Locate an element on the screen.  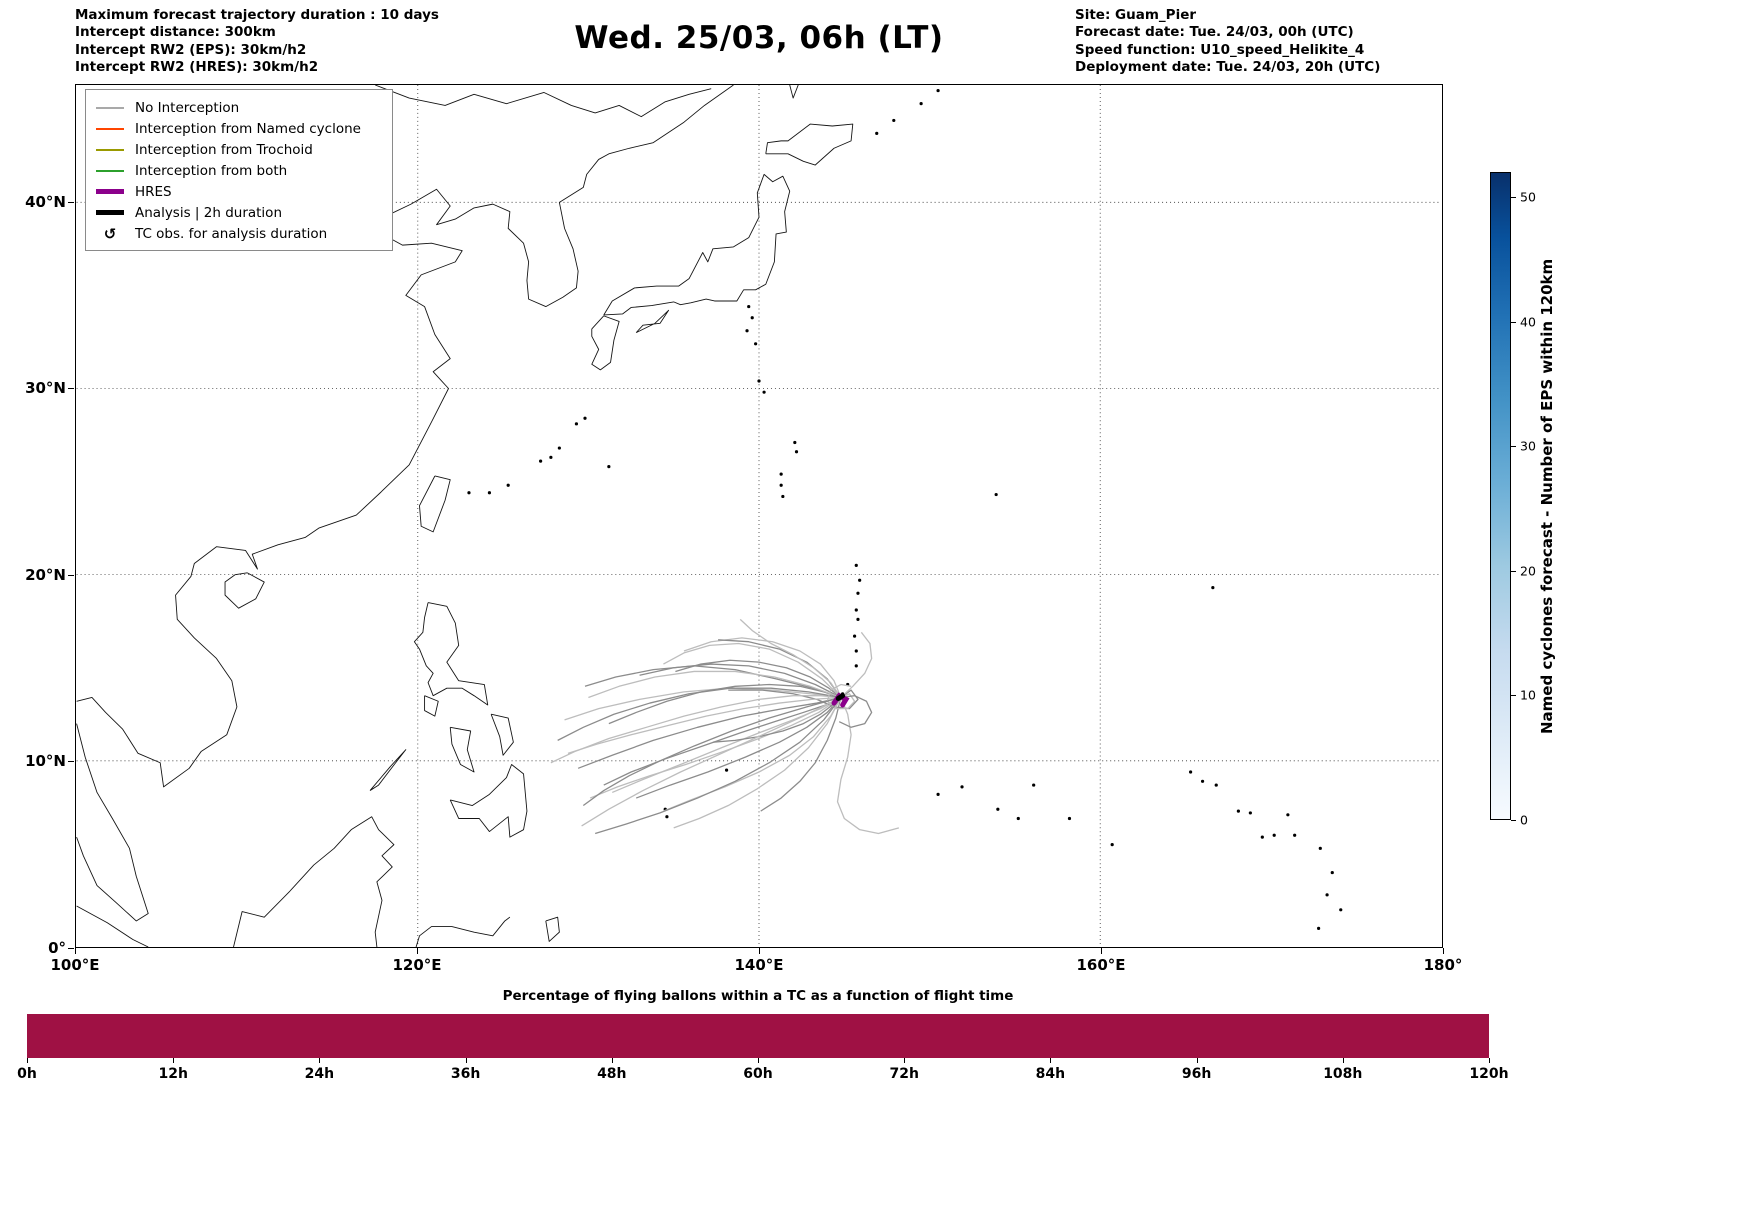
bottom-x-tick-label: 108h is located at coordinates (1343, 1074).